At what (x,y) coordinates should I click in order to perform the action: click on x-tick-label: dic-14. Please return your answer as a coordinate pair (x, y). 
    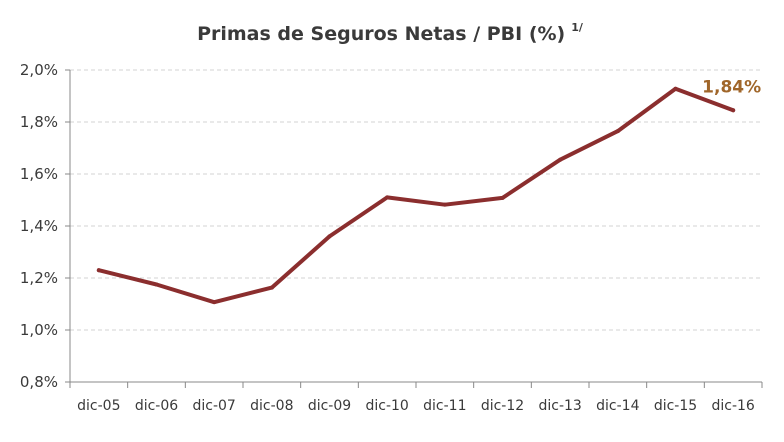
    Looking at the image, I should click on (617, 406).